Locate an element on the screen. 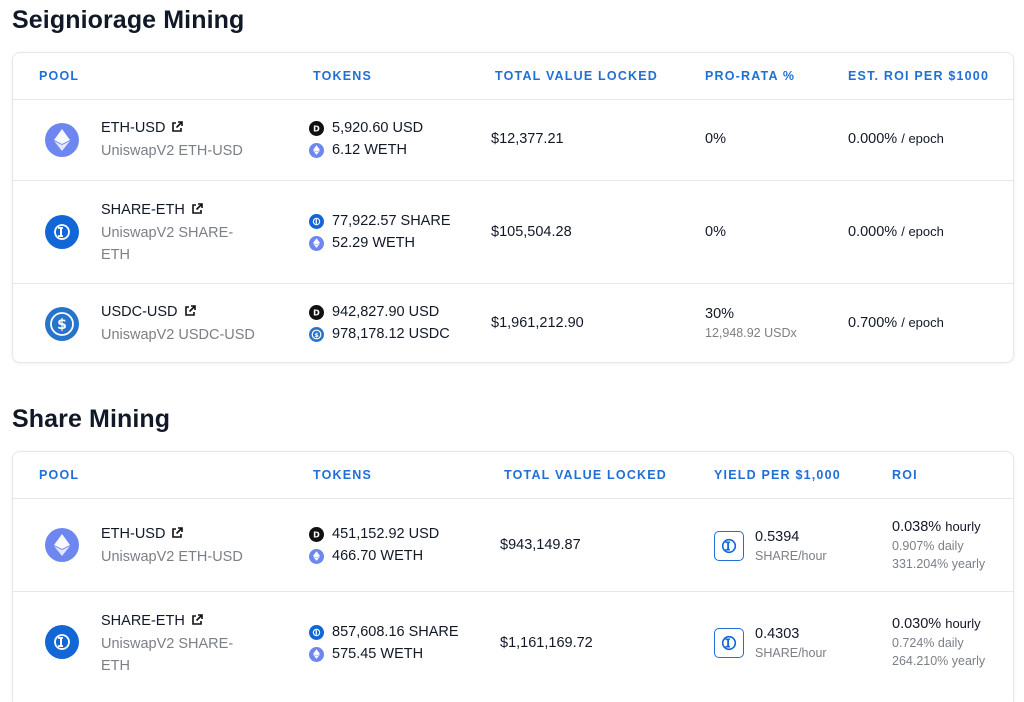 This screenshot has height=702, width=1024. tvl-value: $1,961,212.90 is located at coordinates (537, 323).